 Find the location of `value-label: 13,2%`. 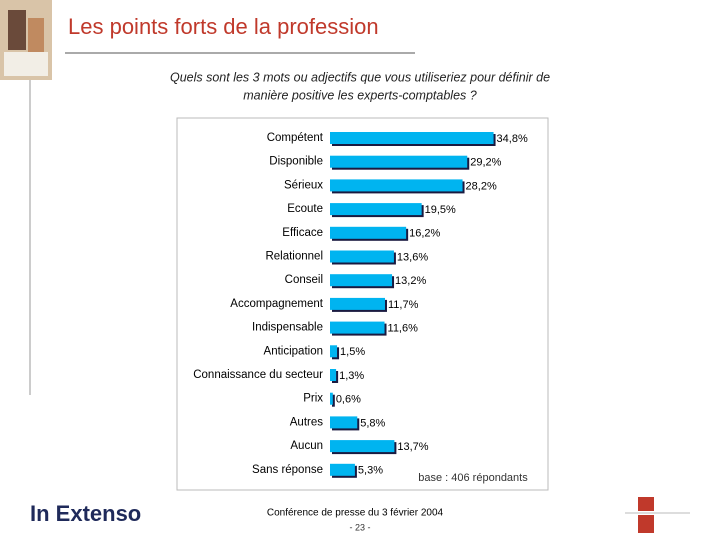

value-label: 13,2% is located at coordinates (410, 281).